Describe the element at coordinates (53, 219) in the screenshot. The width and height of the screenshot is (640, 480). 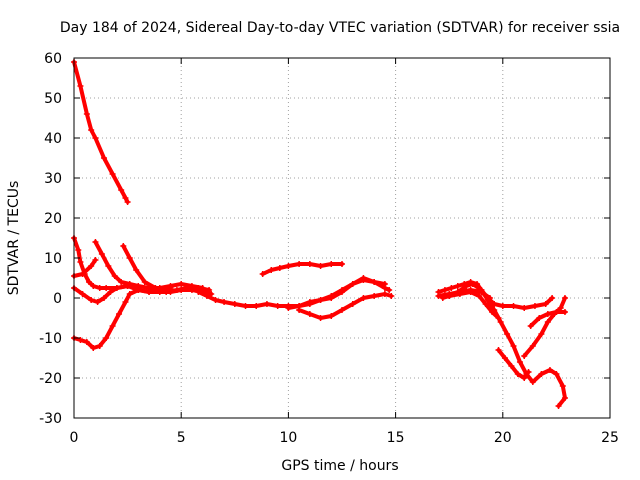
I see `y-tick-label: 20` at that location.